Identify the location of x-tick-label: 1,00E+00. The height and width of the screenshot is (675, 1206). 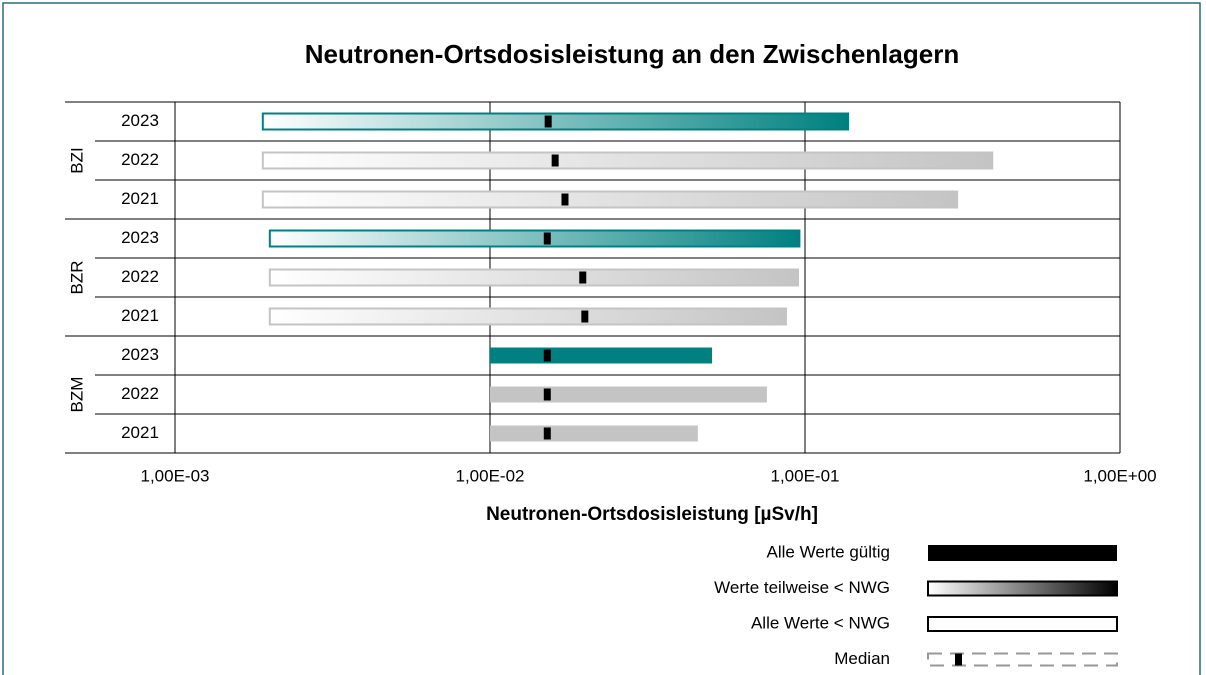
(1119, 475).